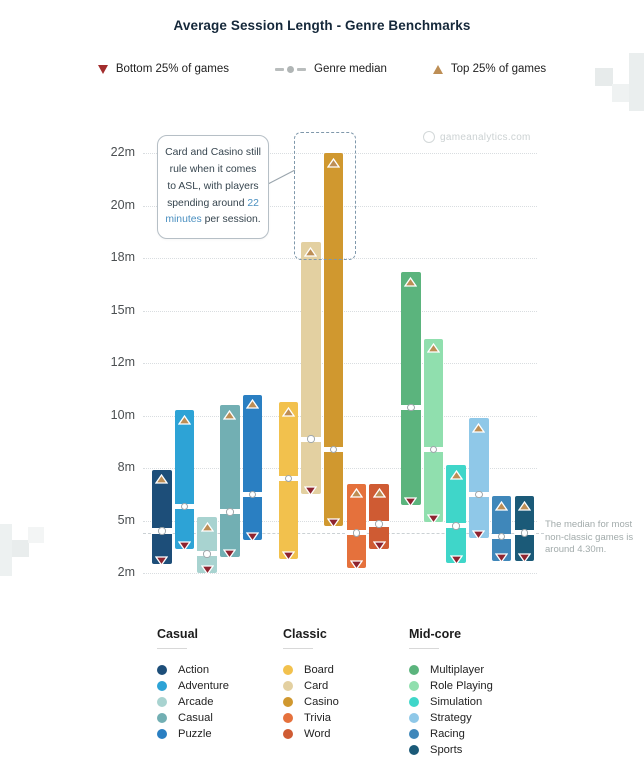 This screenshot has height=775, width=644. Describe the element at coordinates (122, 257) in the screenshot. I see `y-tick-label: 18m` at that location.